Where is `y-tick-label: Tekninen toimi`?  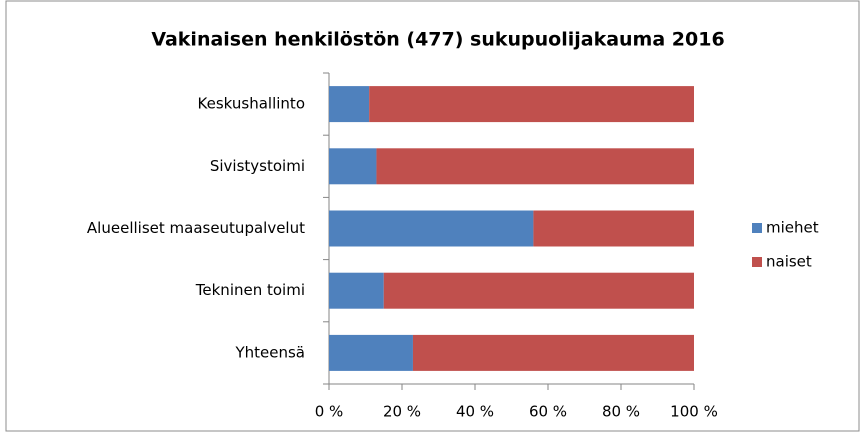
y-tick-label: Tekninen toimi is located at coordinates (250, 290).